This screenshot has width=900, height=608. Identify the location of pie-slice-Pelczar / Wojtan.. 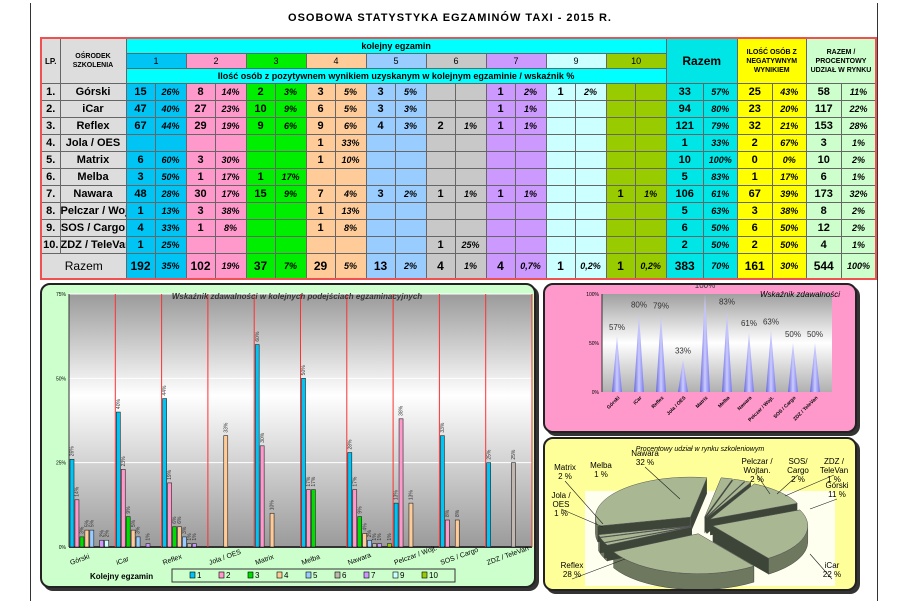
(718, 497).